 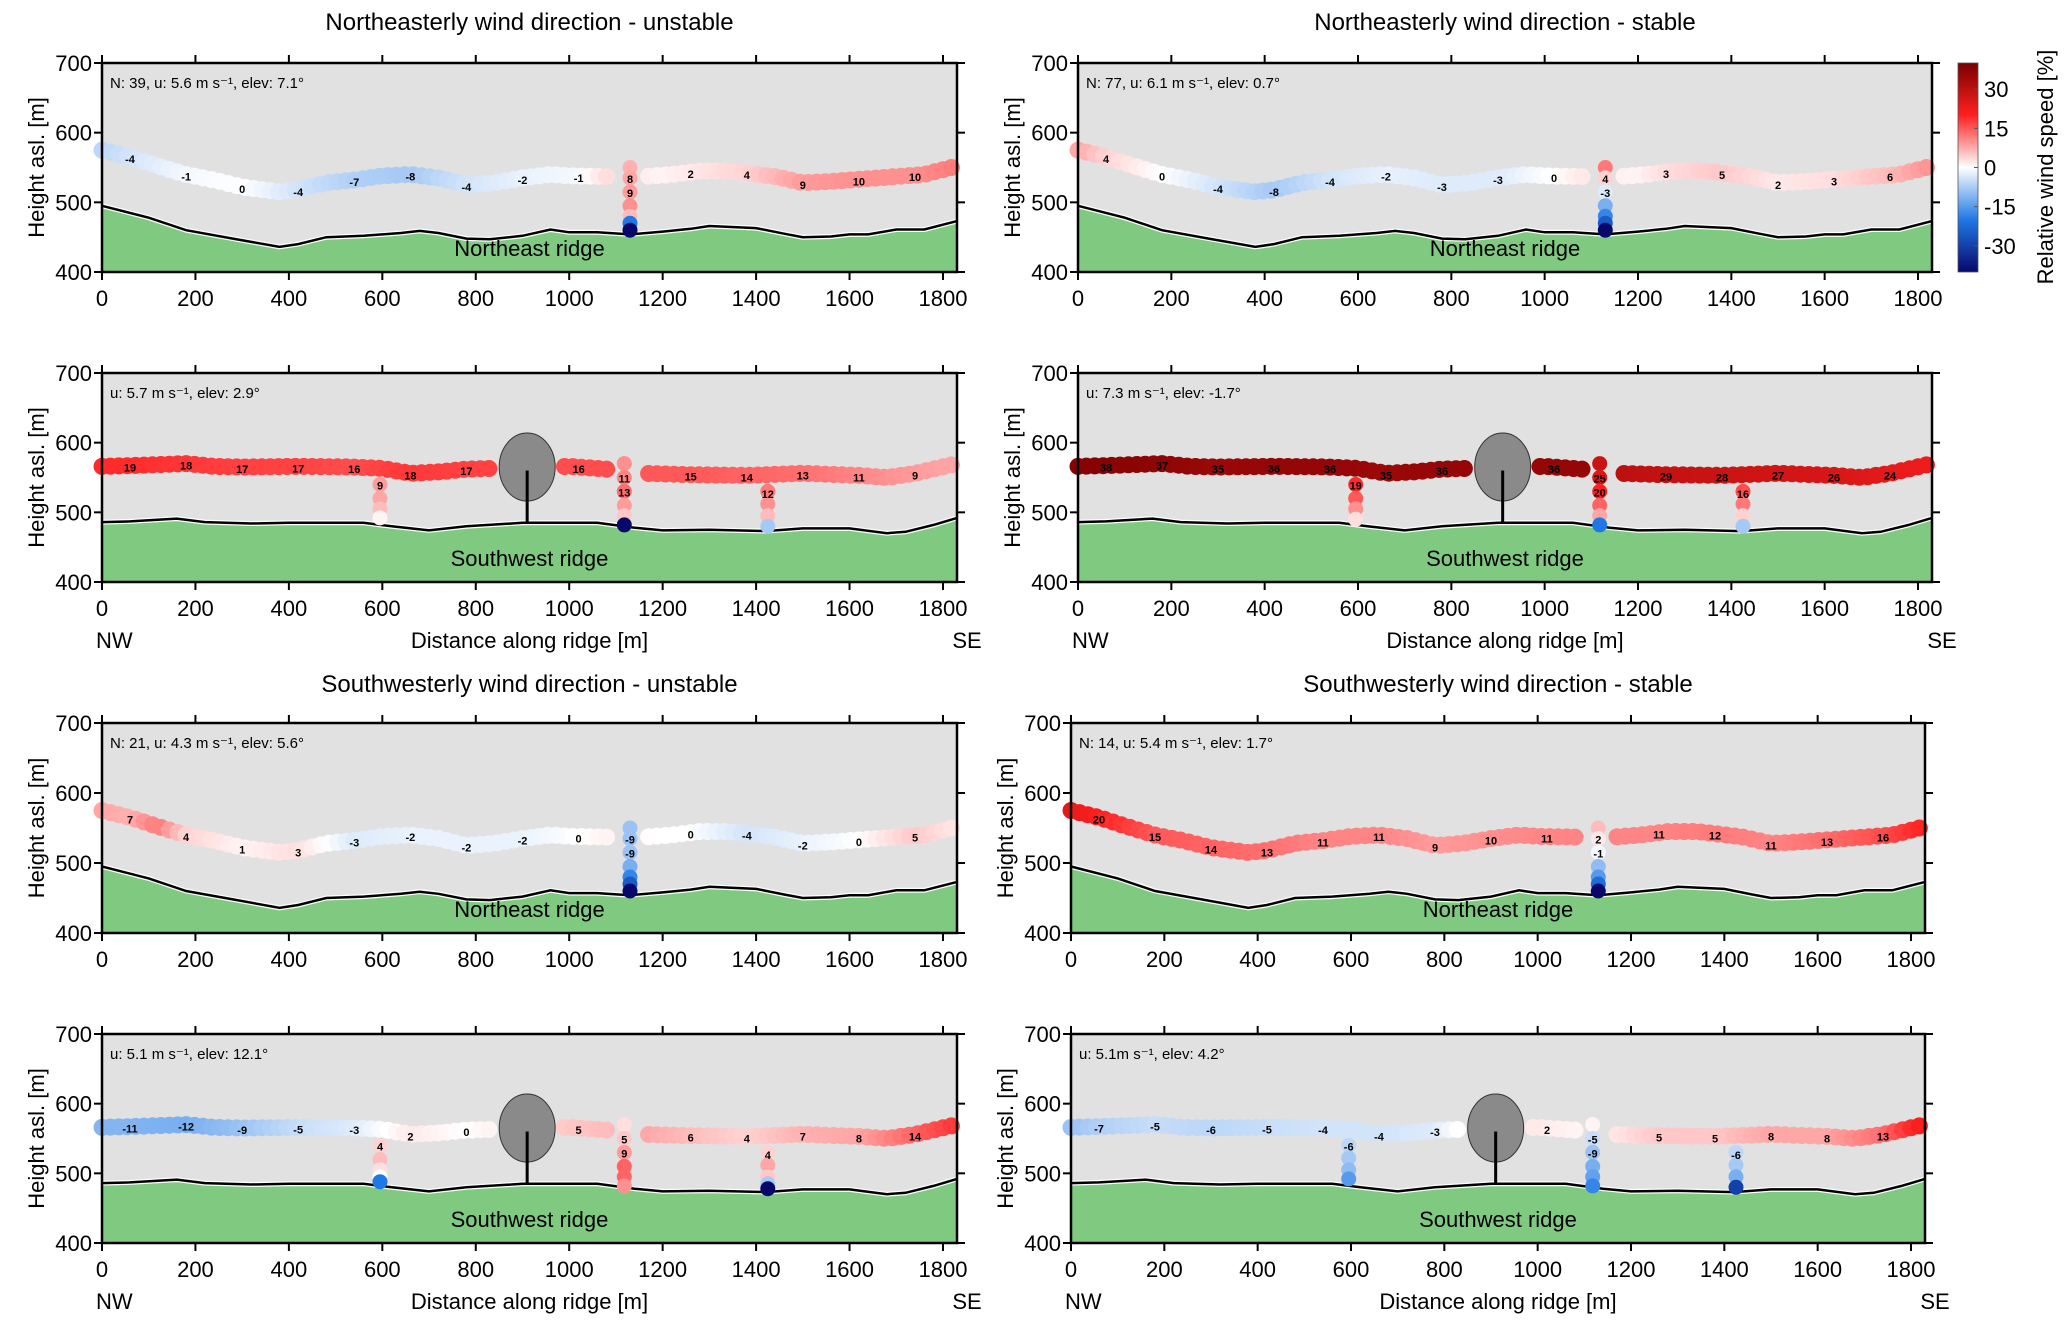 I want to click on colorbar-tick-label: 0, so click(x=1990, y=168).